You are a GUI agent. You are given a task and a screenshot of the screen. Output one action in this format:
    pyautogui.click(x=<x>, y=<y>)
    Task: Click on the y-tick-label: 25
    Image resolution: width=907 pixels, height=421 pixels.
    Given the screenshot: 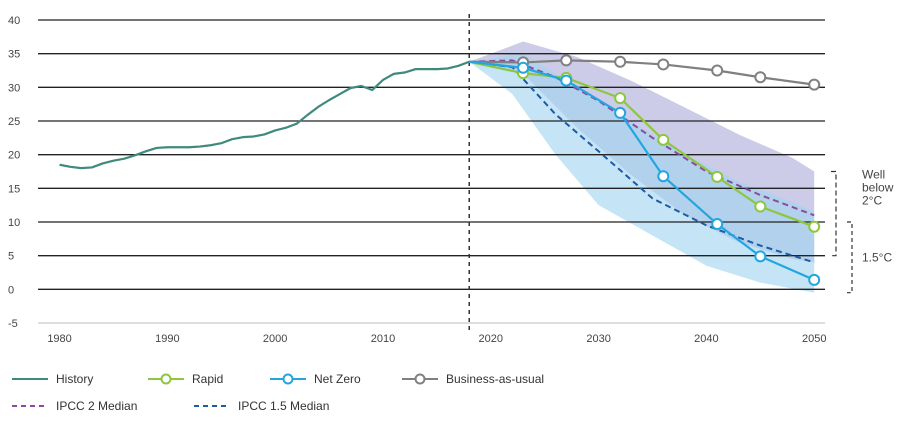 What is the action you would take?
    pyautogui.click(x=14, y=122)
    